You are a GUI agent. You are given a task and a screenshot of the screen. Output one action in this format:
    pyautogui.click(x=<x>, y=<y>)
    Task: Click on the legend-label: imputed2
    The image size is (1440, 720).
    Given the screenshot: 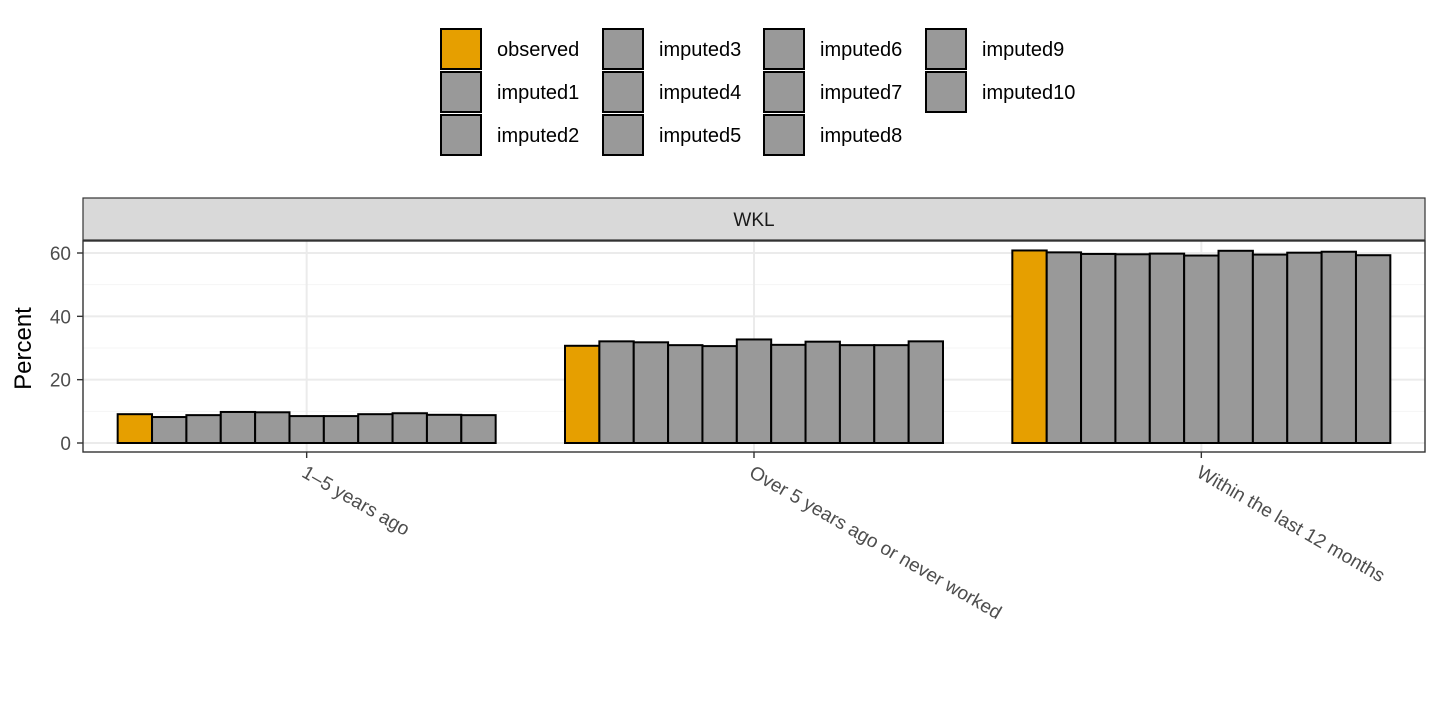 What is the action you would take?
    pyautogui.click(x=538, y=136)
    